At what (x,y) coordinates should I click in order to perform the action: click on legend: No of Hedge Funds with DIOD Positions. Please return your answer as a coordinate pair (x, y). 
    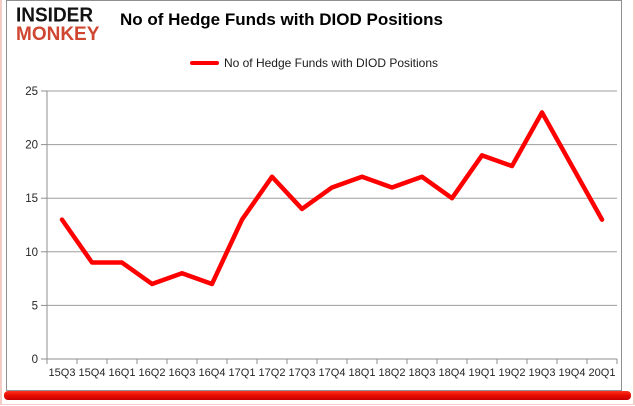
    Looking at the image, I should click on (314, 63).